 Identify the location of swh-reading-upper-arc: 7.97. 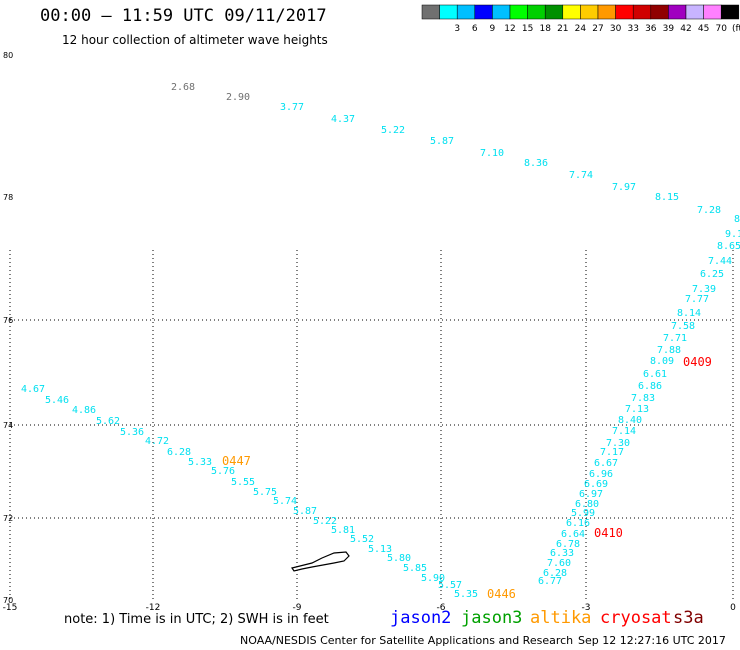
(624, 187).